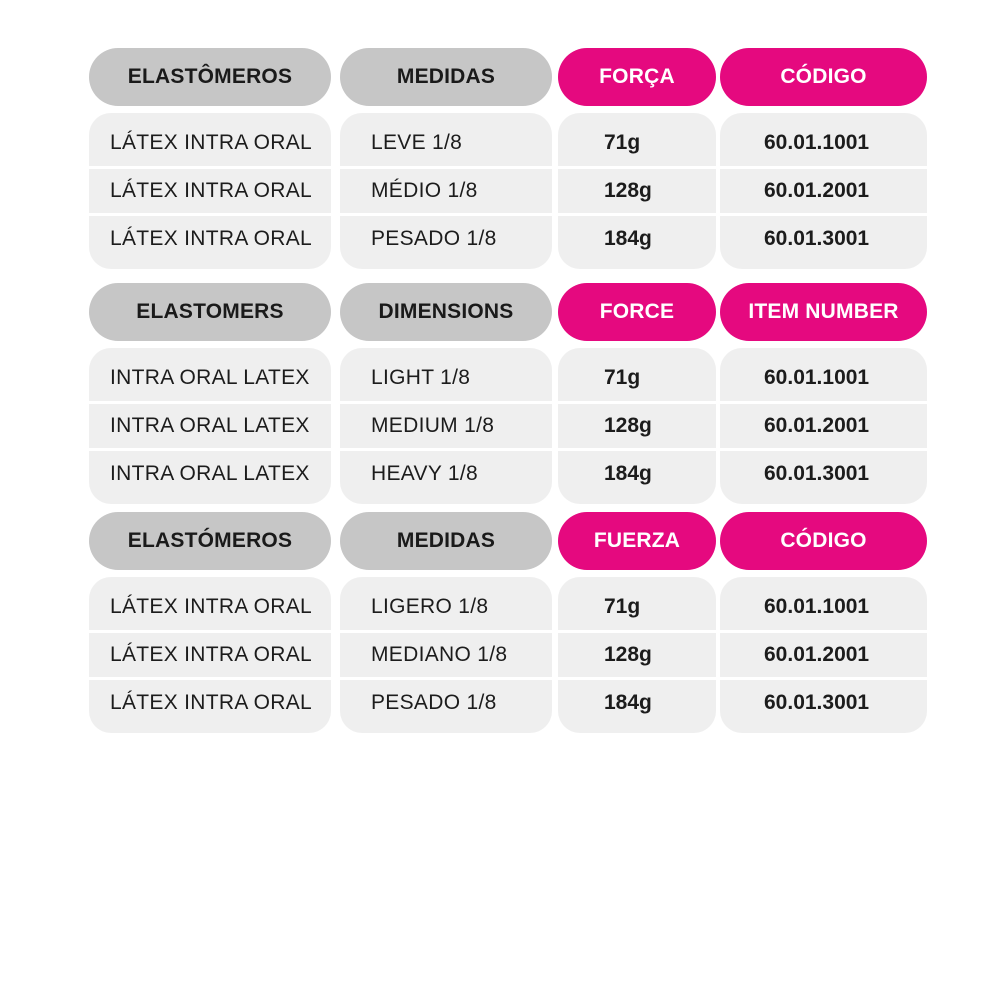 The image size is (1000, 1000). I want to click on table-header-row: ELASTÔMEROS MEDIDAS FORÇA CÓDIGO, so click(508, 77).